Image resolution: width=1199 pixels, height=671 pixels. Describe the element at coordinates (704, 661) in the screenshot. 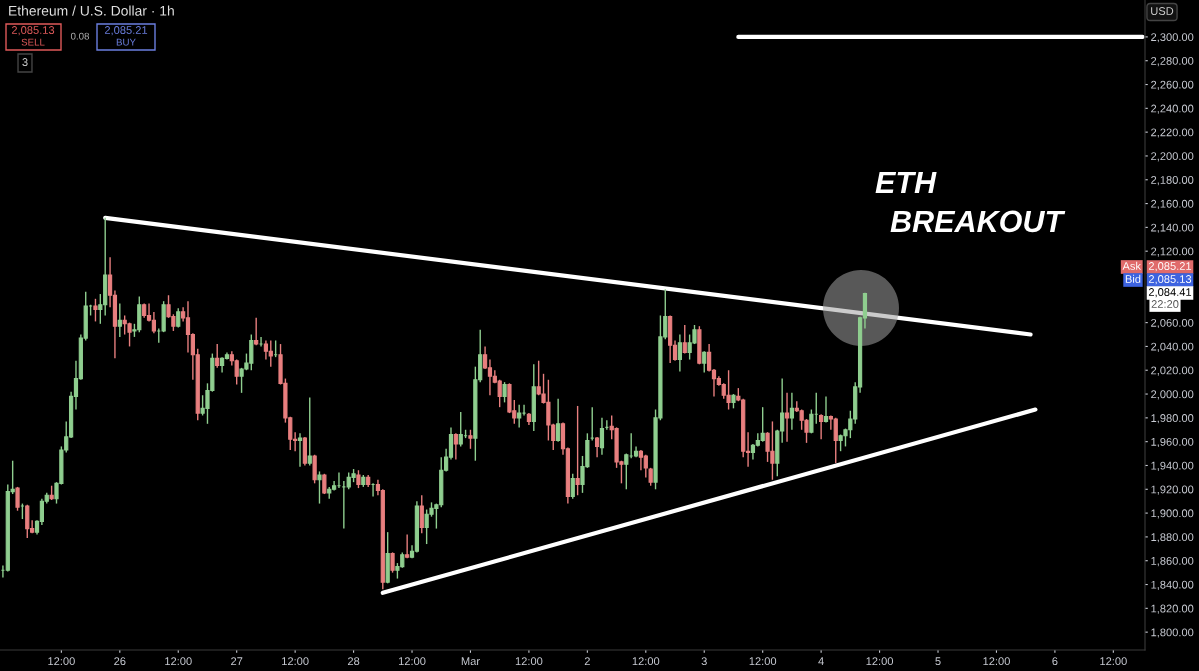

I see `x-tick-label: 3` at that location.